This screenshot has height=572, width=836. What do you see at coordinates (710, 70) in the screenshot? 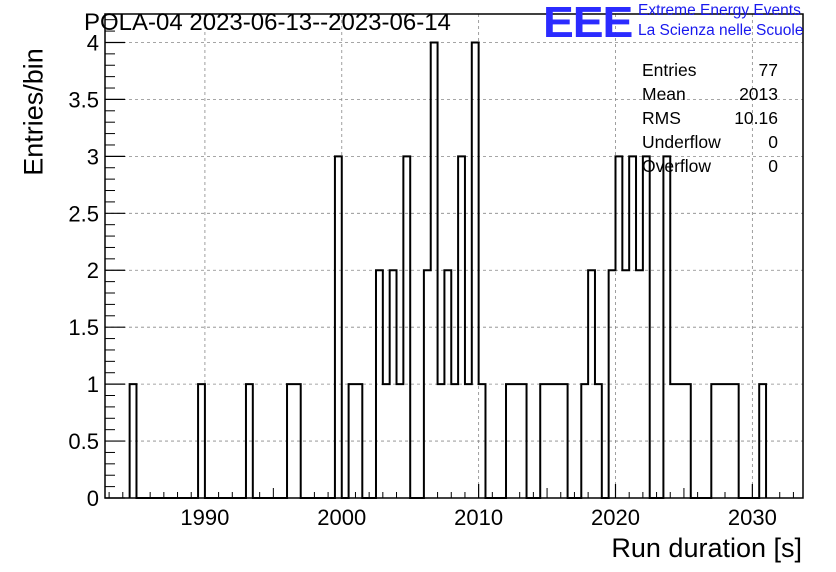
I see `stat-row-entries: Entries 77` at bounding box center [710, 70].